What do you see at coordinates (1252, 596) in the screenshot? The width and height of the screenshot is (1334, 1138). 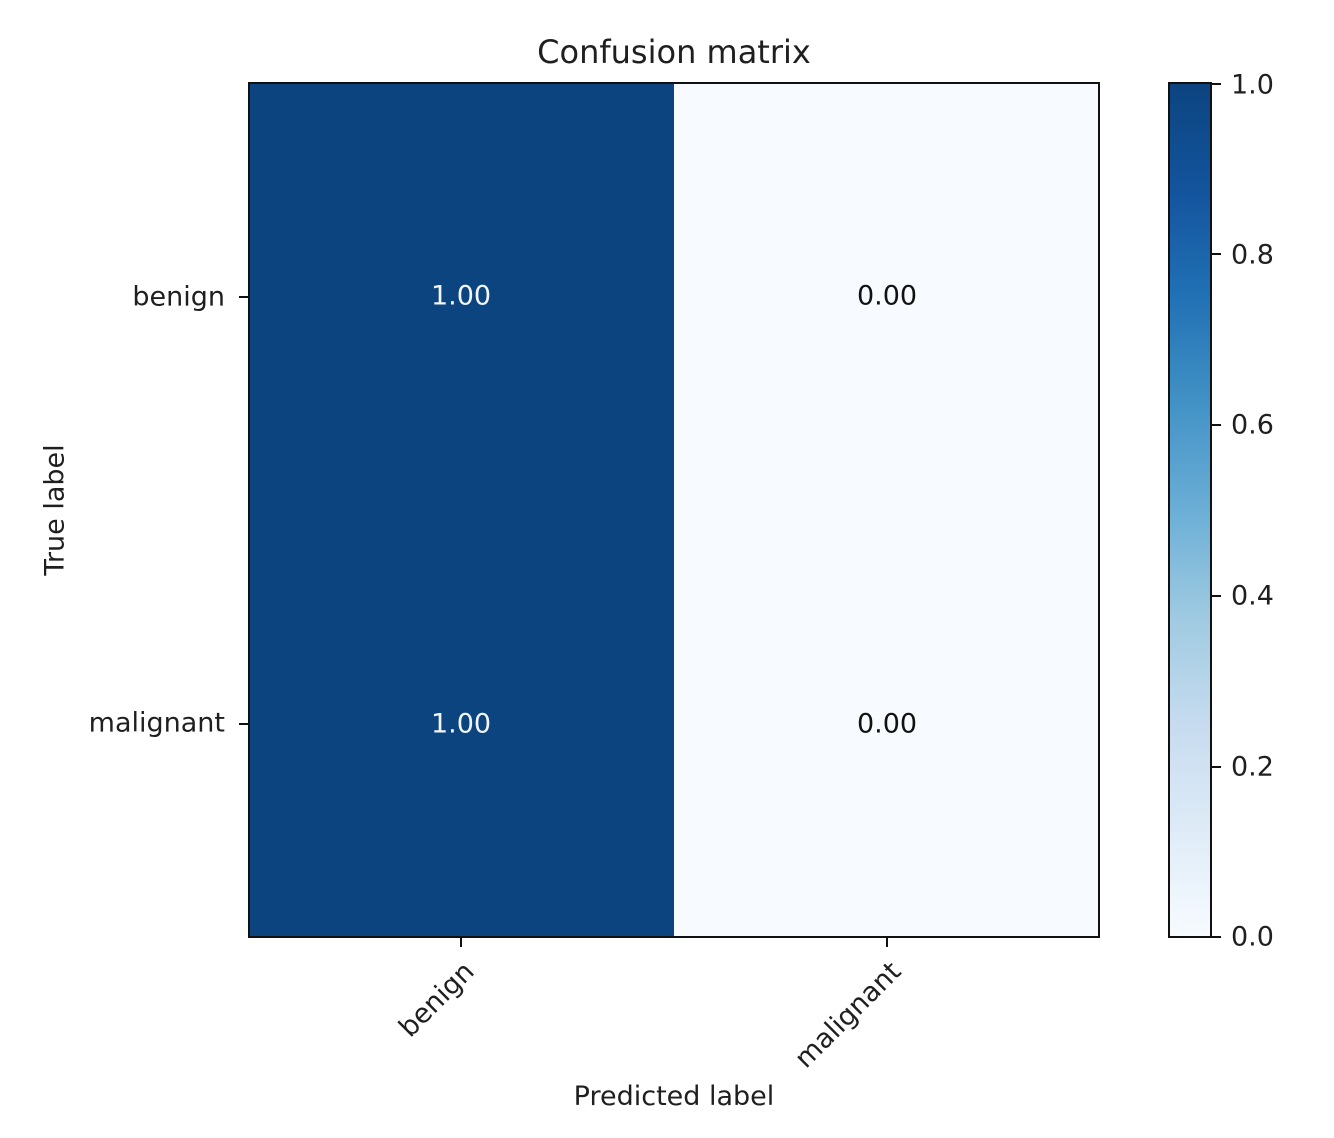 I see `colorbar-tick-label: 0.4` at bounding box center [1252, 596].